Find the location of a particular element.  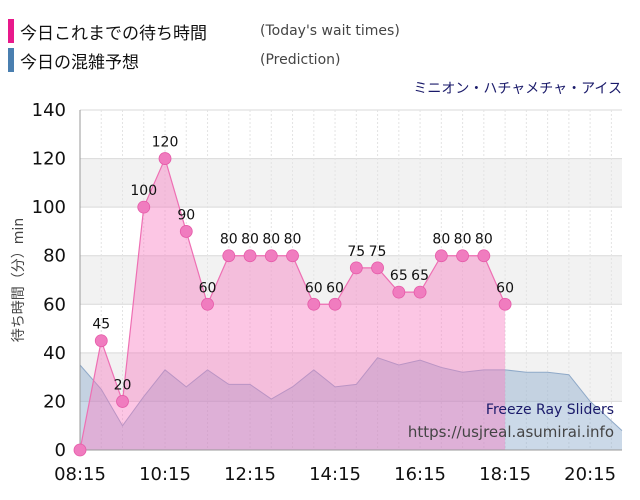

y-tick-label: 80 is located at coordinates (54, 256).